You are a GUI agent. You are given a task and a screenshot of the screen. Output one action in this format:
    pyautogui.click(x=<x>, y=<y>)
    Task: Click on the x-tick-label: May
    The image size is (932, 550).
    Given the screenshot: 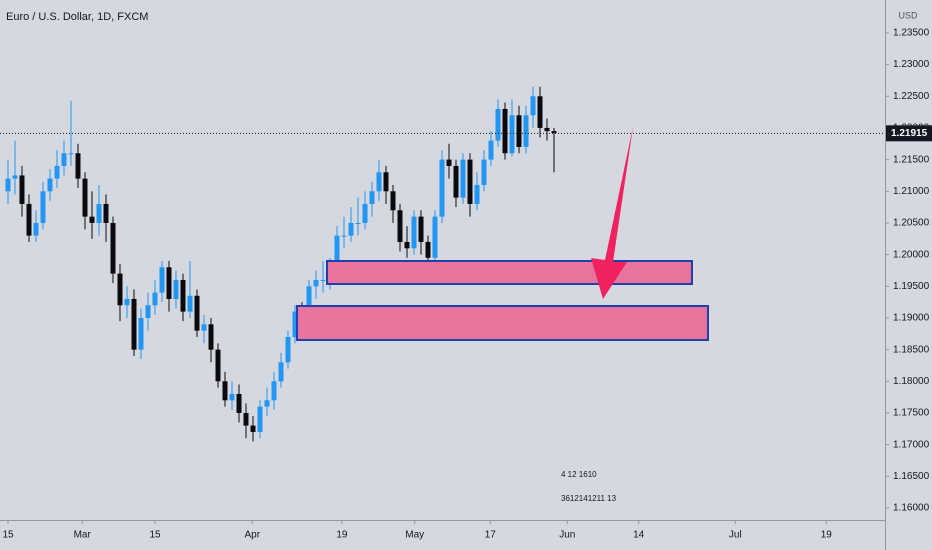 What is the action you would take?
    pyautogui.click(x=414, y=535)
    